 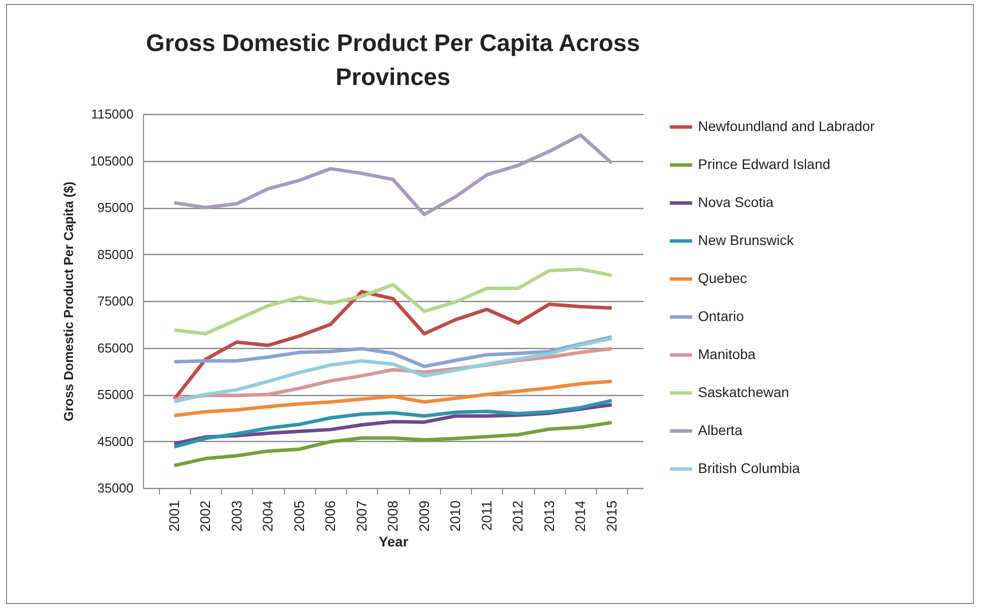 I want to click on y-tick-label: 55000, so click(x=115, y=394).